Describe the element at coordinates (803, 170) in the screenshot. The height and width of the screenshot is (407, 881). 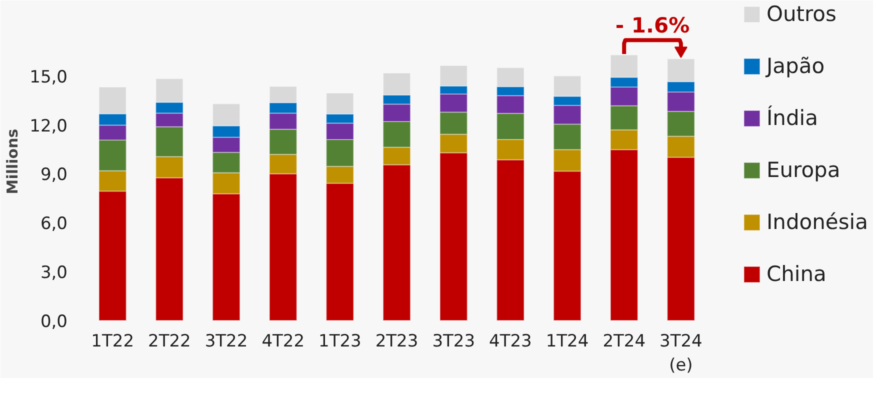
I see `legend-label: Europa` at that location.